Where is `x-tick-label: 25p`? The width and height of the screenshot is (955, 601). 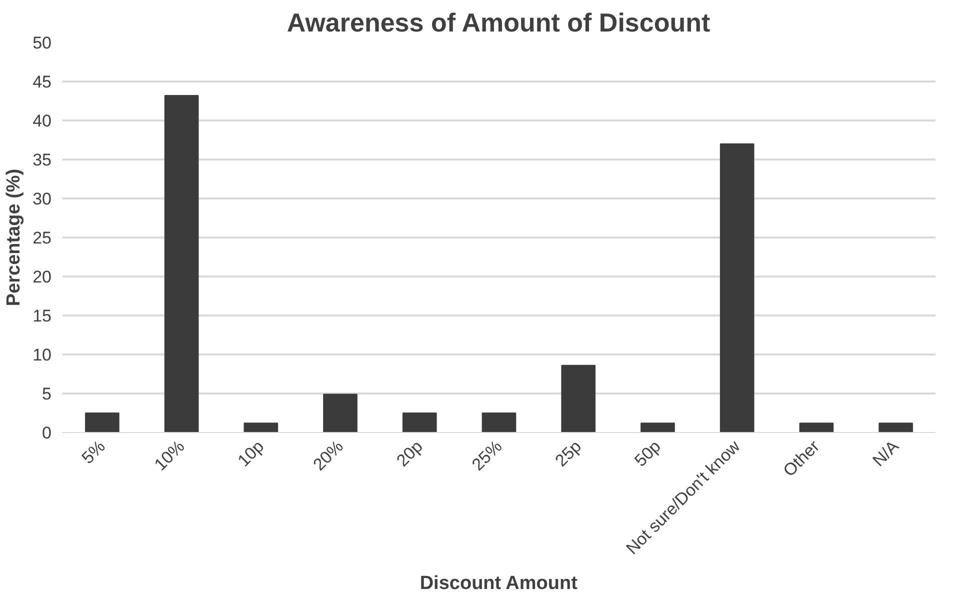 x-tick-label: 25p is located at coordinates (569, 453).